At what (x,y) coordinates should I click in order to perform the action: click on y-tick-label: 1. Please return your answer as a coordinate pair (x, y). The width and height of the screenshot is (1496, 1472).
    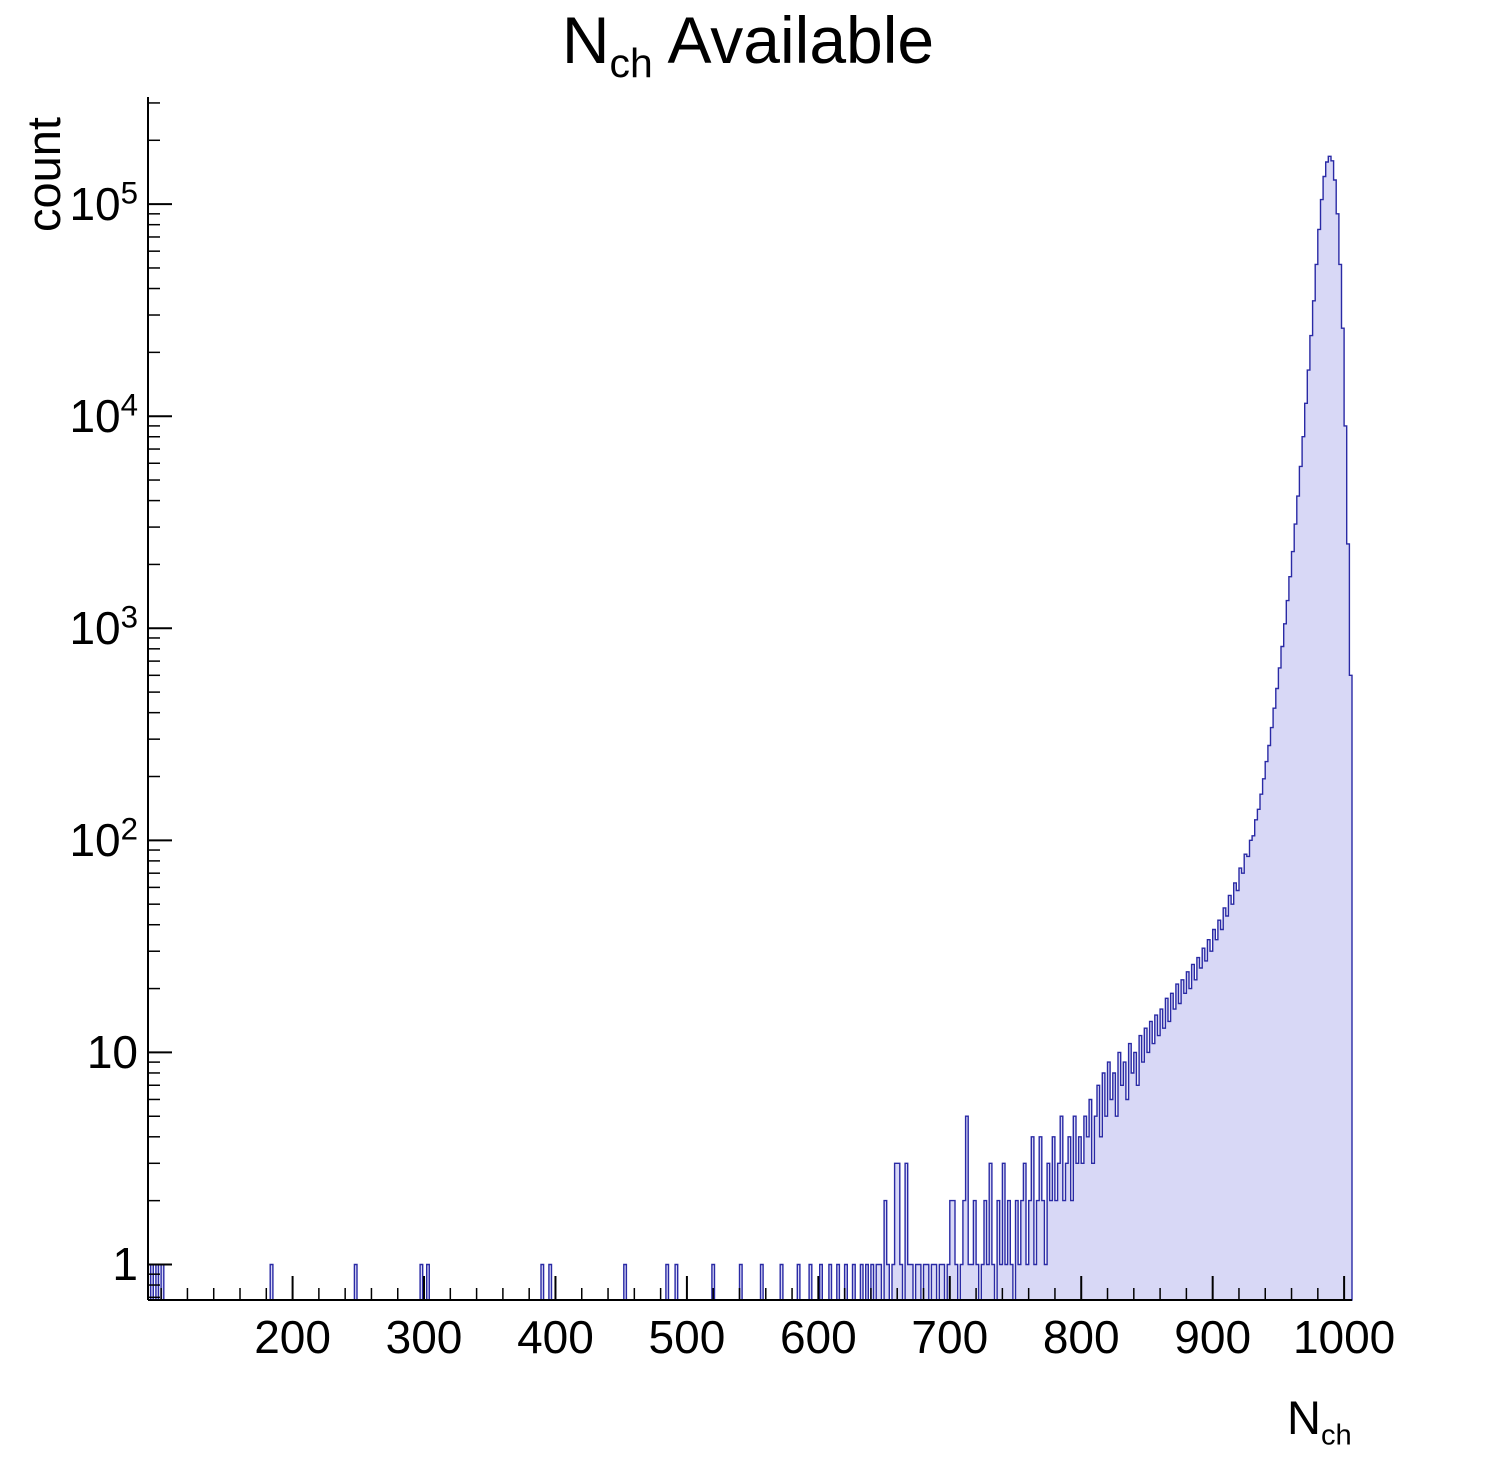
    Looking at the image, I should click on (125, 1264).